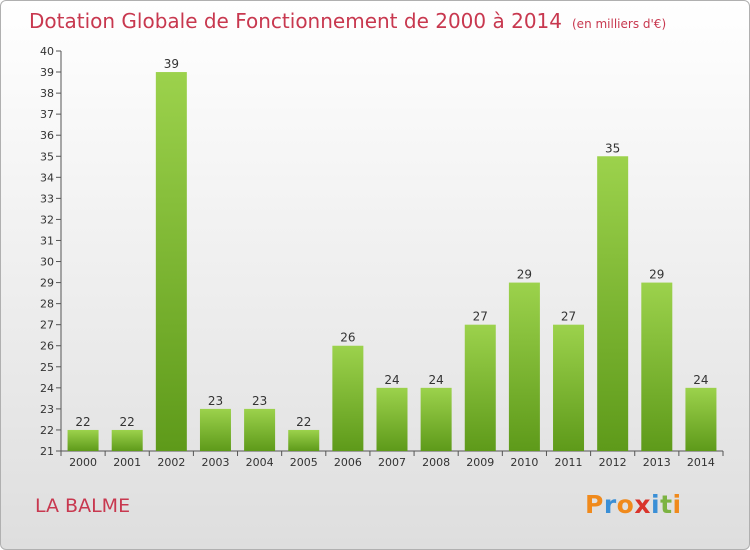 This screenshot has width=750, height=550. What do you see at coordinates (304, 462) in the screenshot?
I see `x-tick-label: 2005` at bounding box center [304, 462].